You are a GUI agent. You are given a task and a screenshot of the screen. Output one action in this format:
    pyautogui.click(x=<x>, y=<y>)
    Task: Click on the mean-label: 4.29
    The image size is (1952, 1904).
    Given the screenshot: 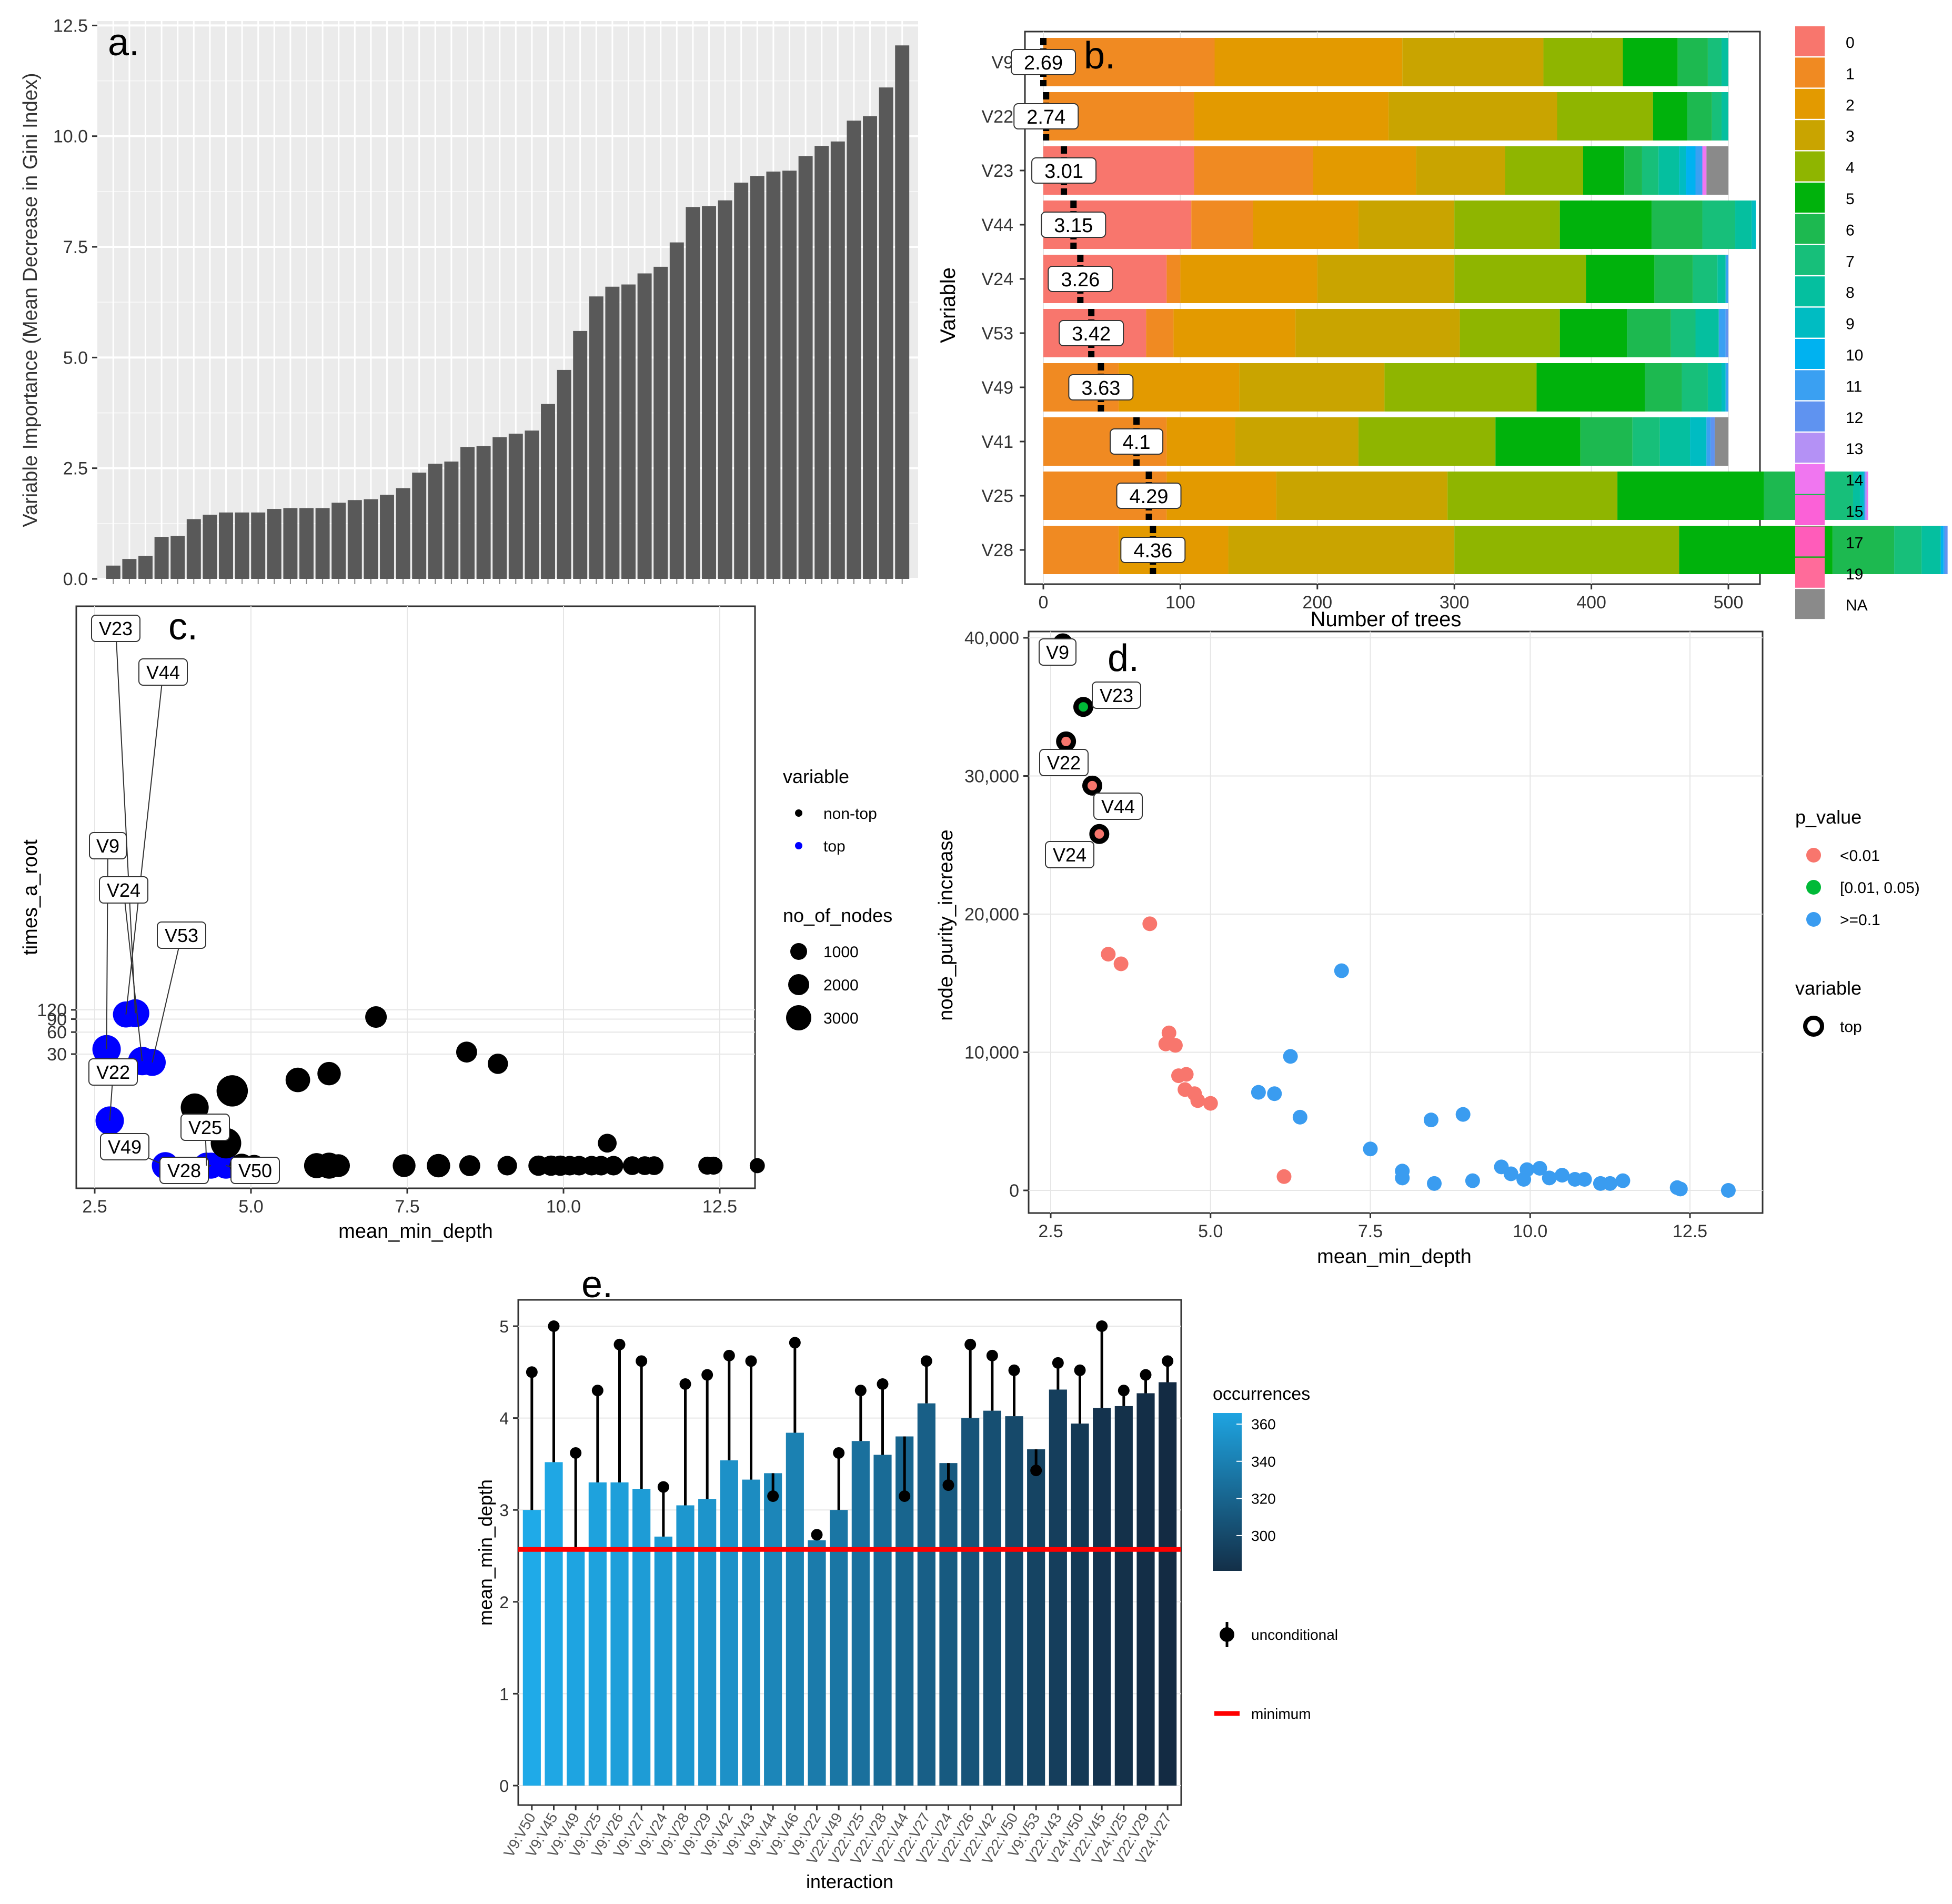 What is the action you would take?
    pyautogui.click(x=1149, y=497)
    